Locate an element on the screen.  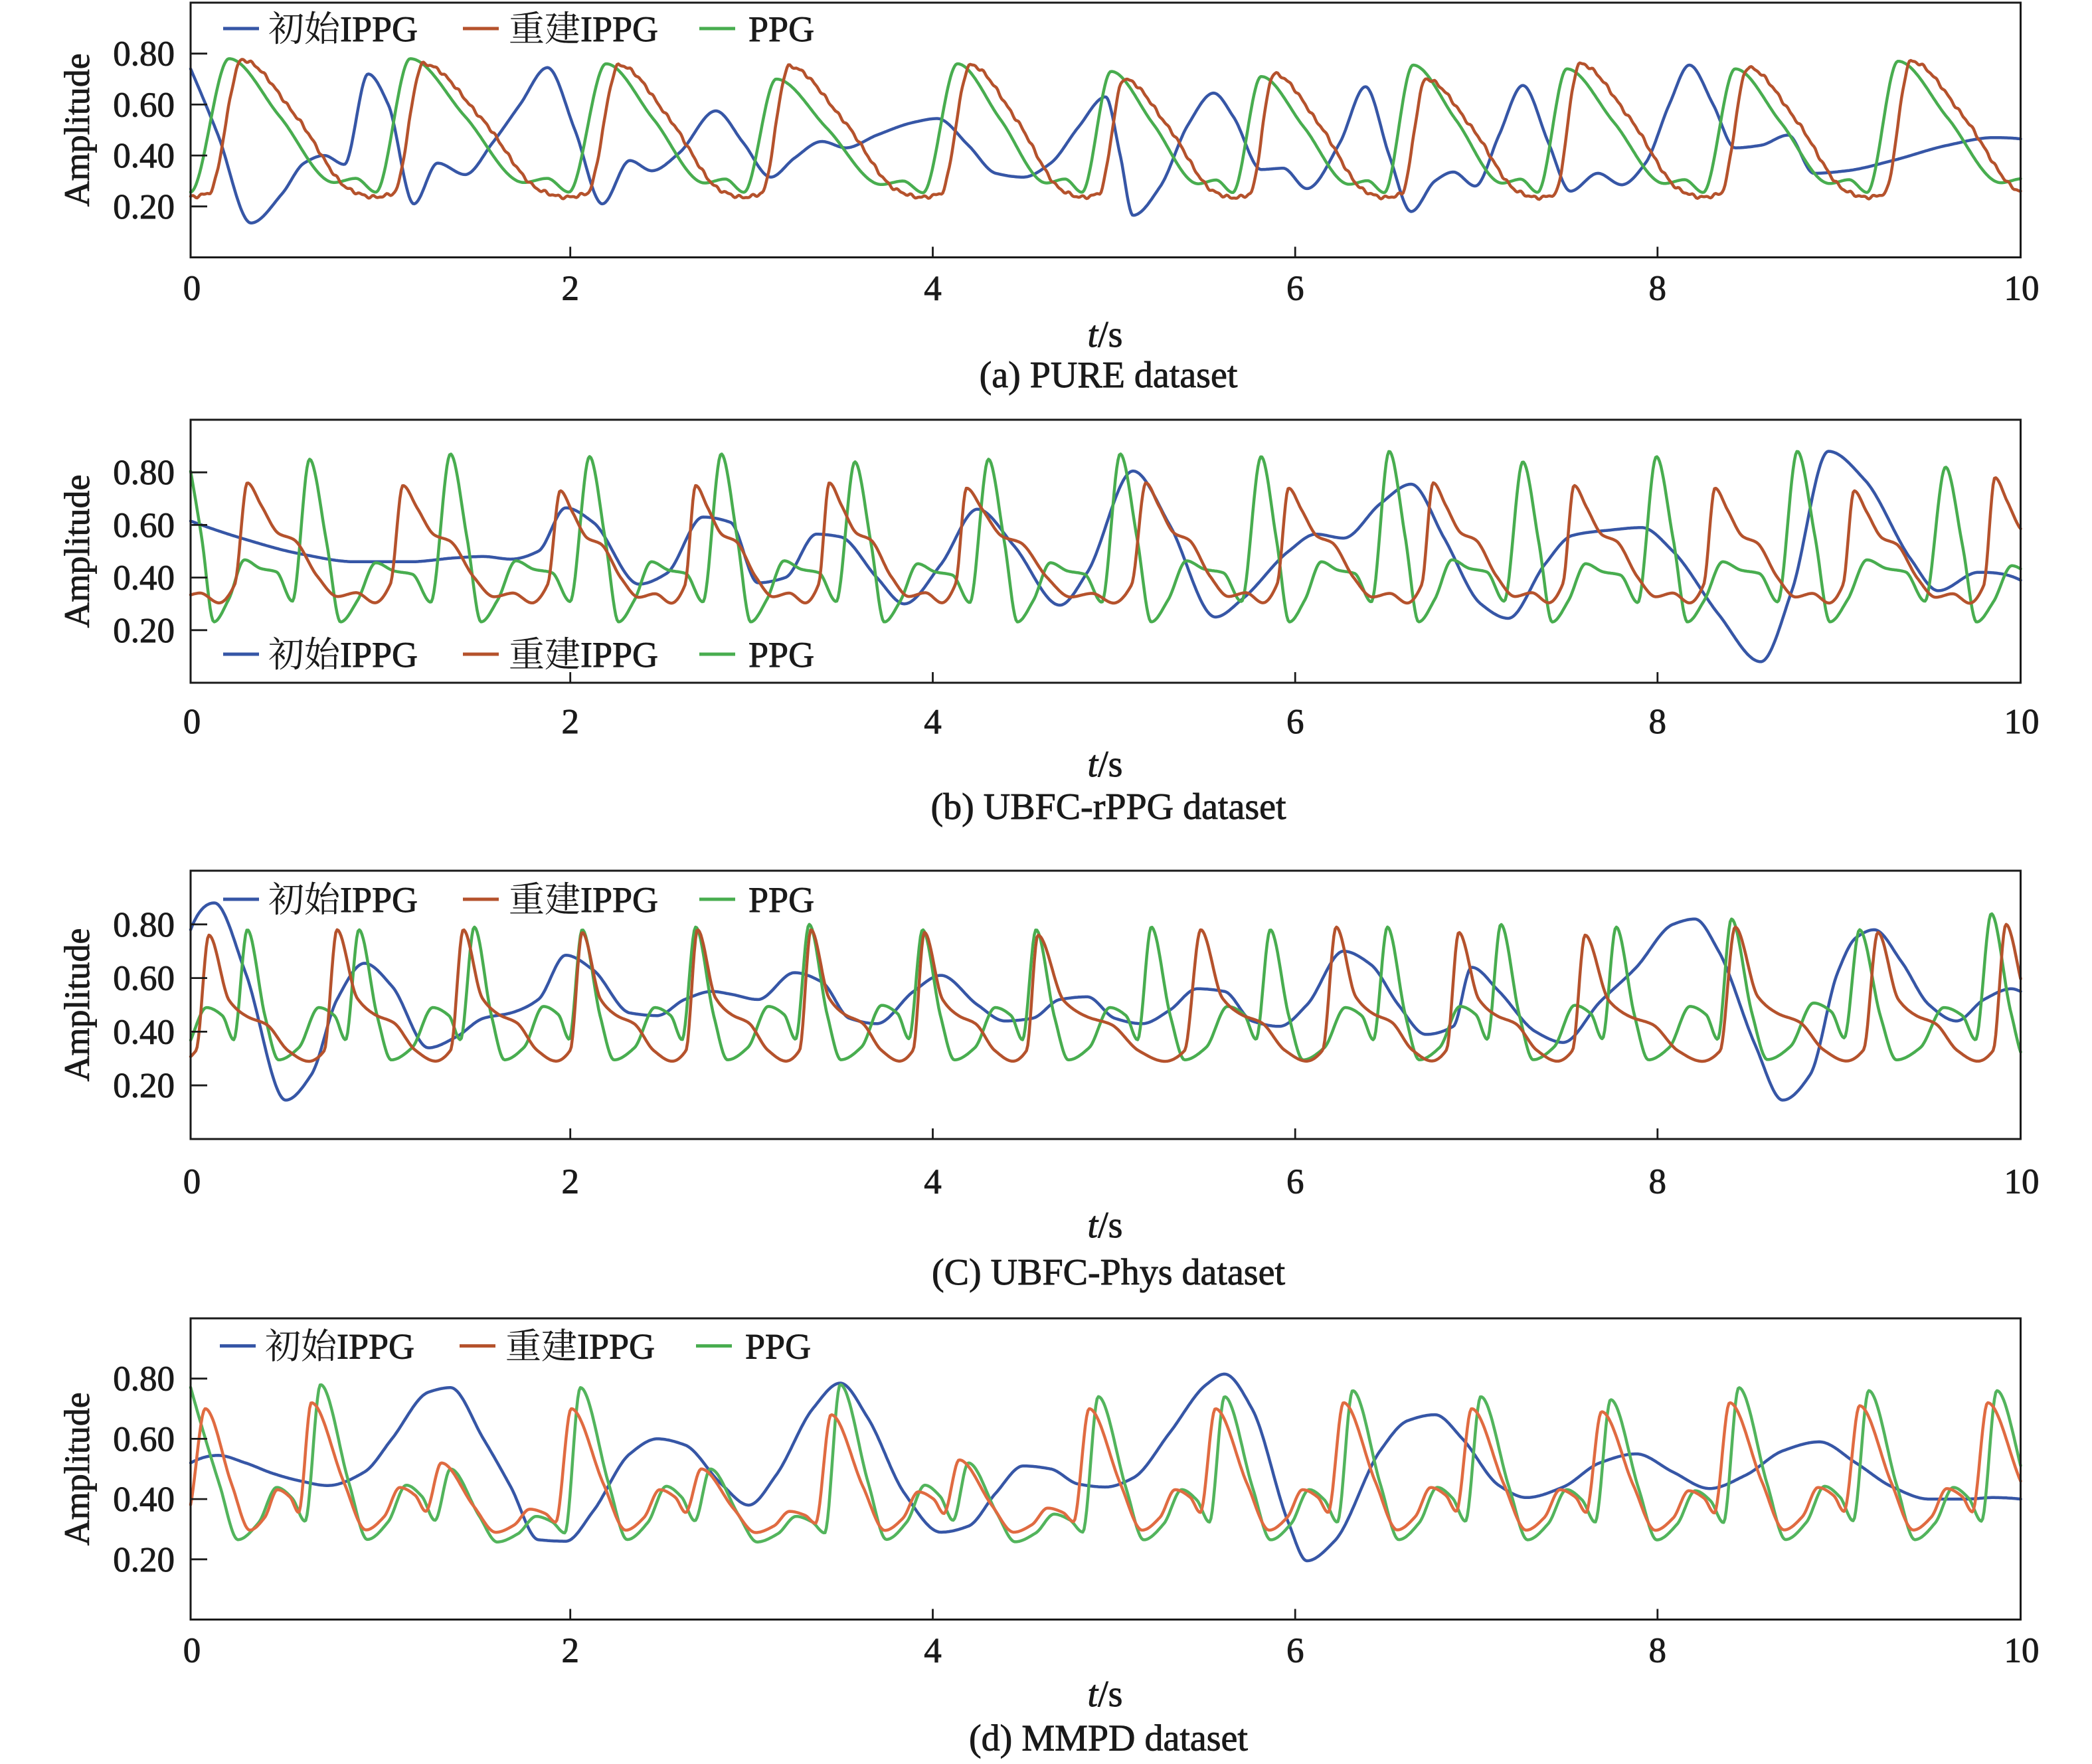
svg-text: (b) UBFC-rPPG dataset is located at coordinates (1108, 807).